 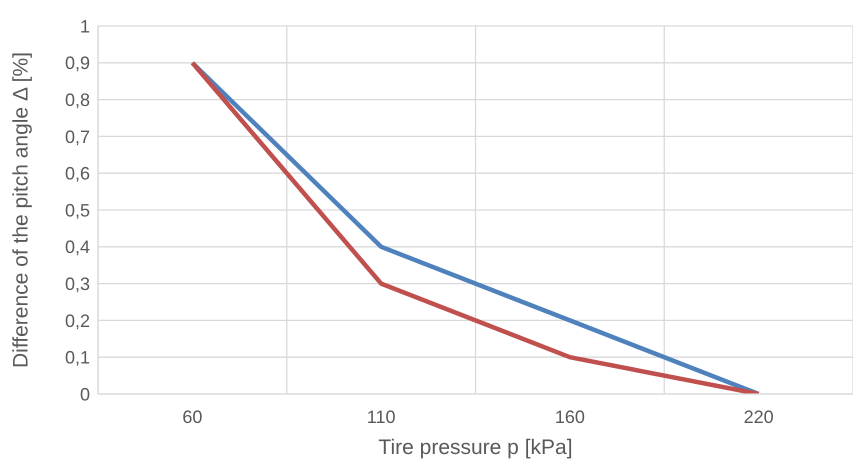 I want to click on y-tick-label: 0,8, so click(x=77, y=100).